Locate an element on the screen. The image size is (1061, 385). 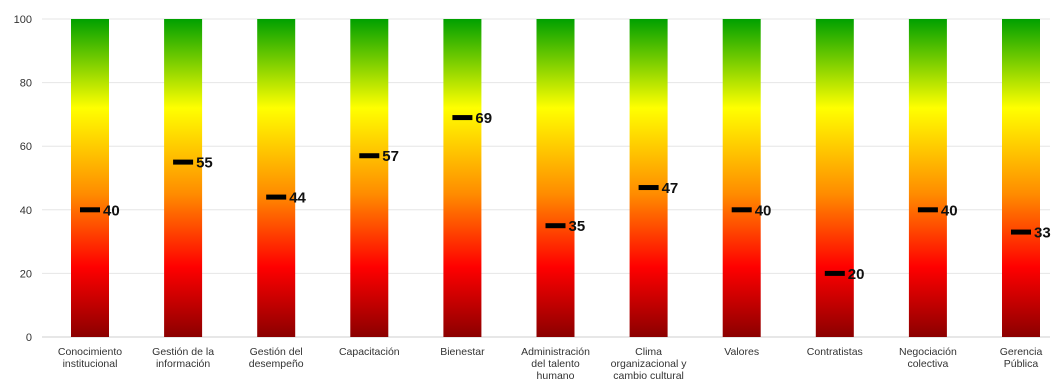
value-label: 33 is located at coordinates (1042, 233).